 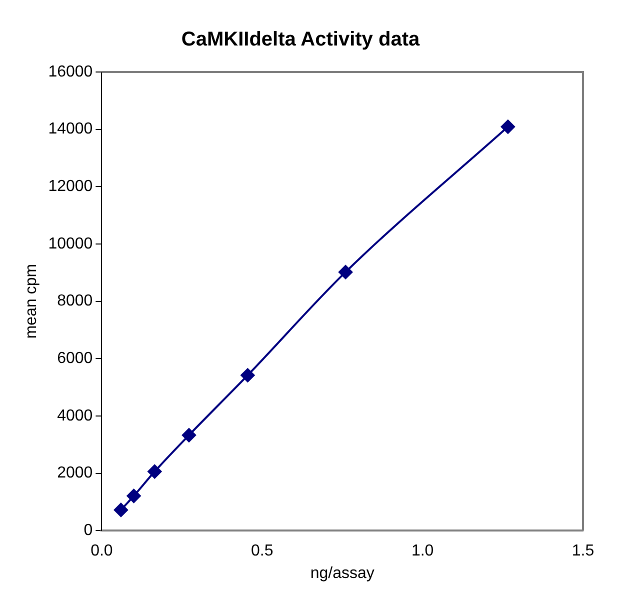 What do you see at coordinates (342, 573) in the screenshot?
I see `x-axis-title: ng/assay` at bounding box center [342, 573].